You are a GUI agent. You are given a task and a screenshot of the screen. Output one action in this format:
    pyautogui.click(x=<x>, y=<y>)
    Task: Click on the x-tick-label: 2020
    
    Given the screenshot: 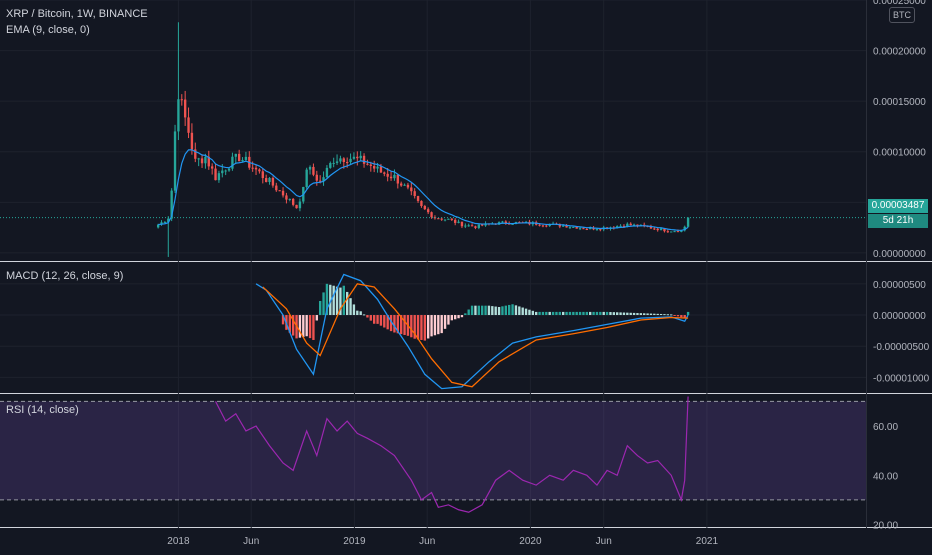 What is the action you would take?
    pyautogui.click(x=530, y=541)
    